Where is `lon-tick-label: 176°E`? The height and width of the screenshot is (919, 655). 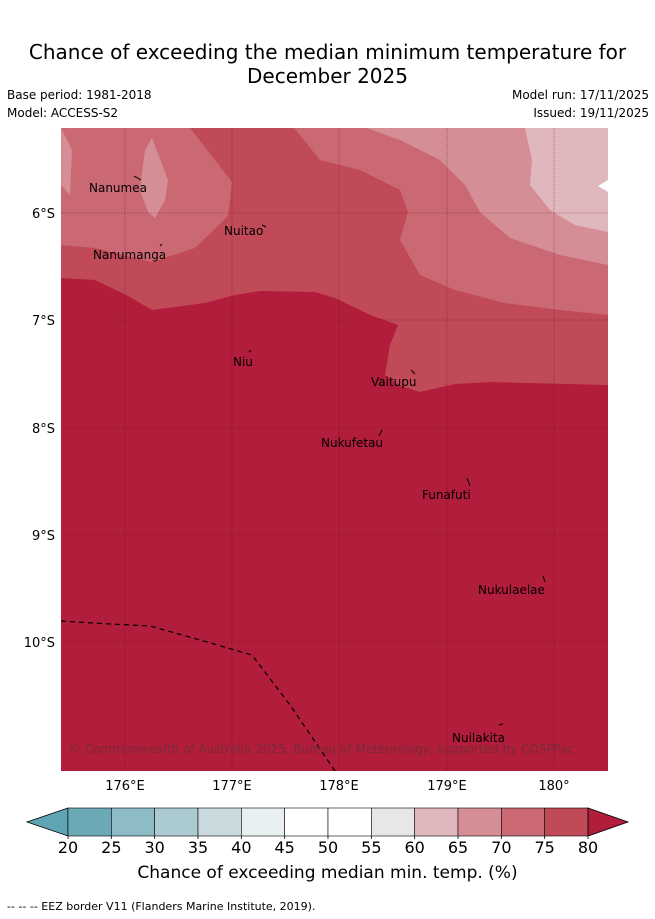
lon-tick-label: 176°E is located at coordinates (125, 786).